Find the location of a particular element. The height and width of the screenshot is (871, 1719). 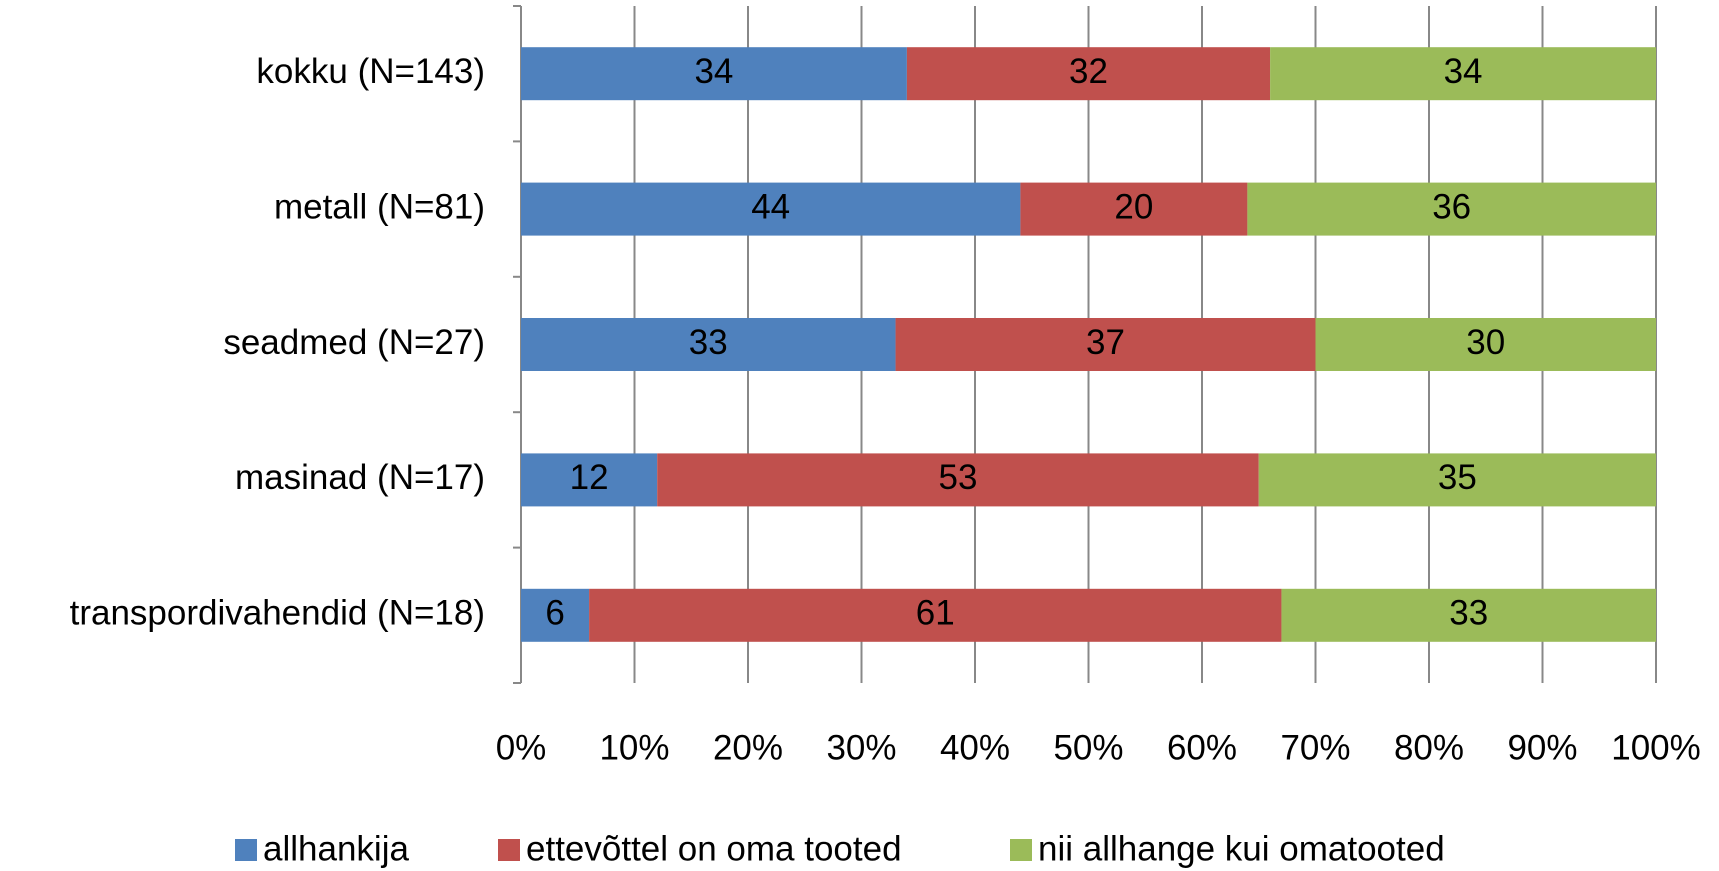

legend-label: nii allhange kui omatooted is located at coordinates (1241, 848).